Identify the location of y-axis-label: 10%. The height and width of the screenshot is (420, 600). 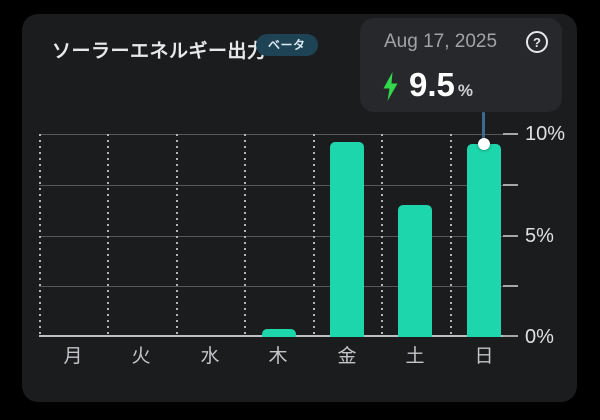
(545, 134).